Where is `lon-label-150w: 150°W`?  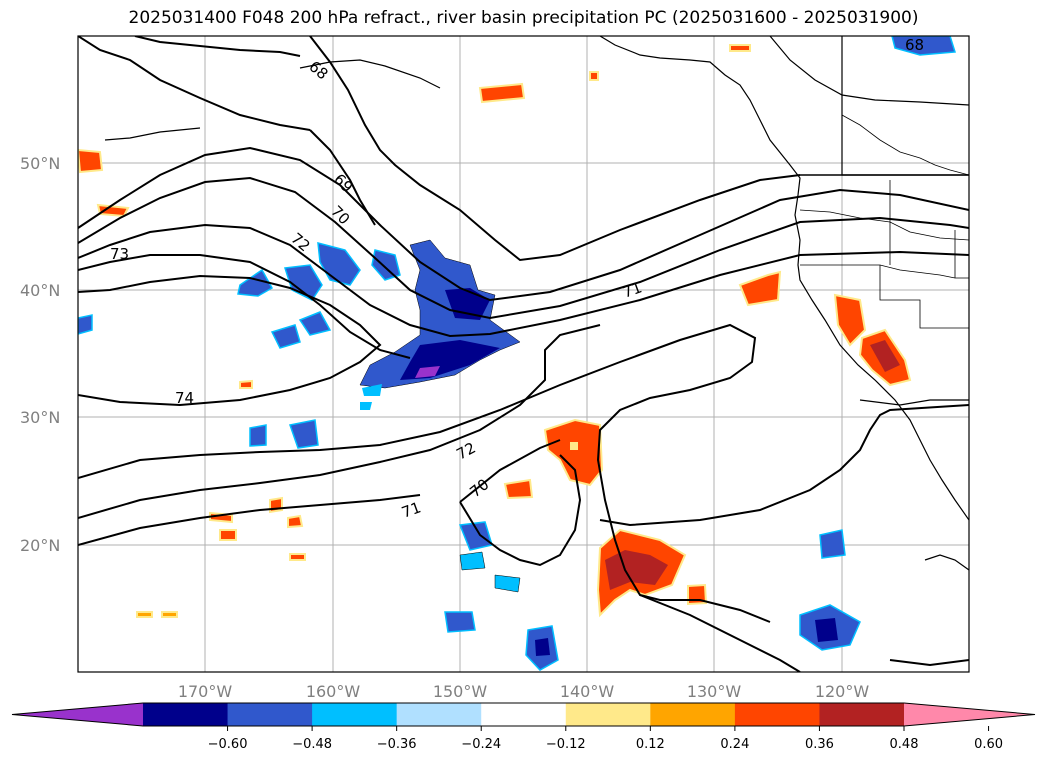
lon-label-150w: 150°W is located at coordinates (460, 691).